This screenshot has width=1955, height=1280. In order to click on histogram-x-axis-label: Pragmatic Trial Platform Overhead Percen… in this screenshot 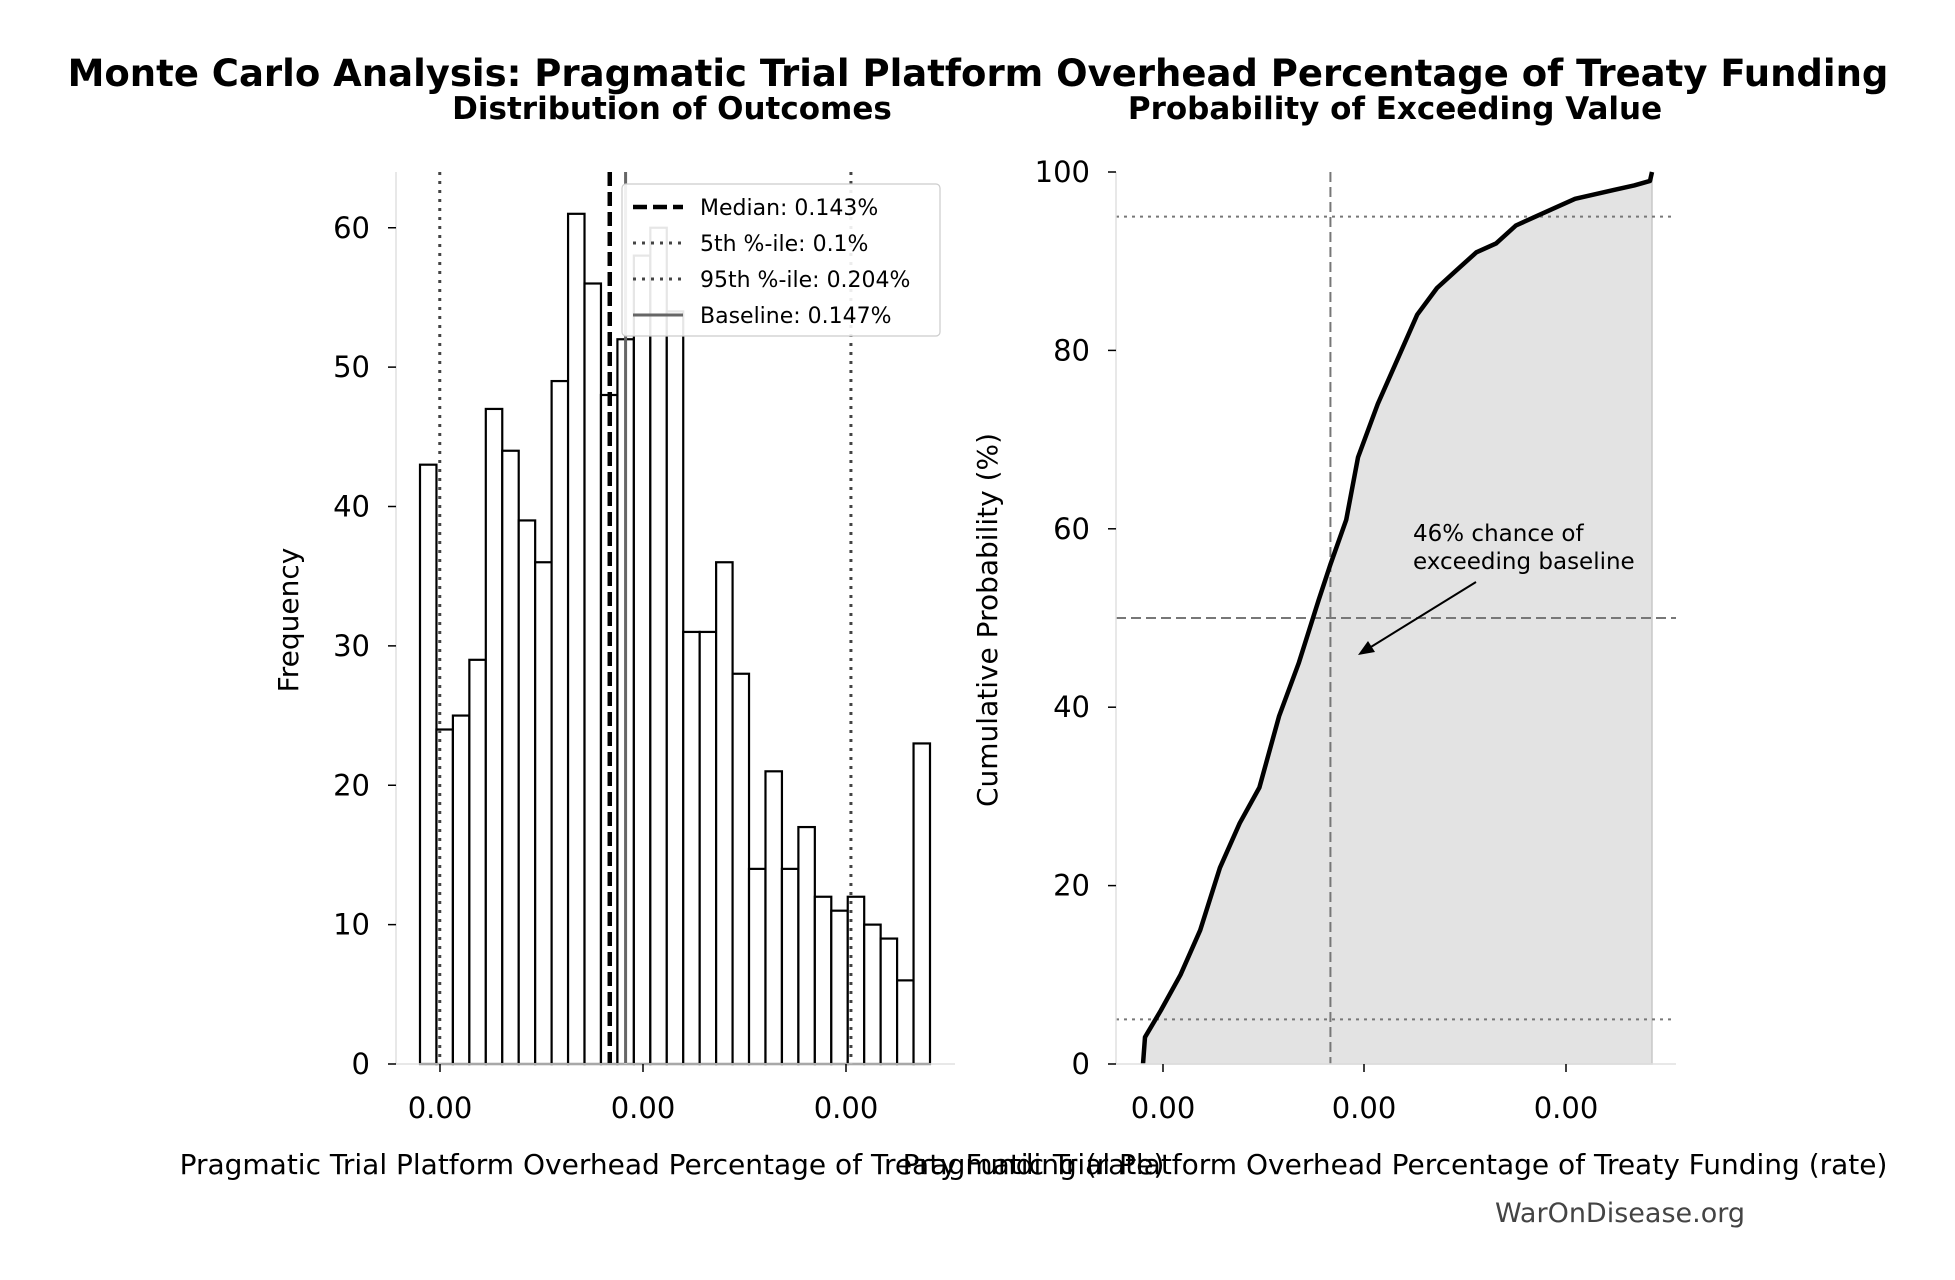, I will do `click(672, 1164)`.